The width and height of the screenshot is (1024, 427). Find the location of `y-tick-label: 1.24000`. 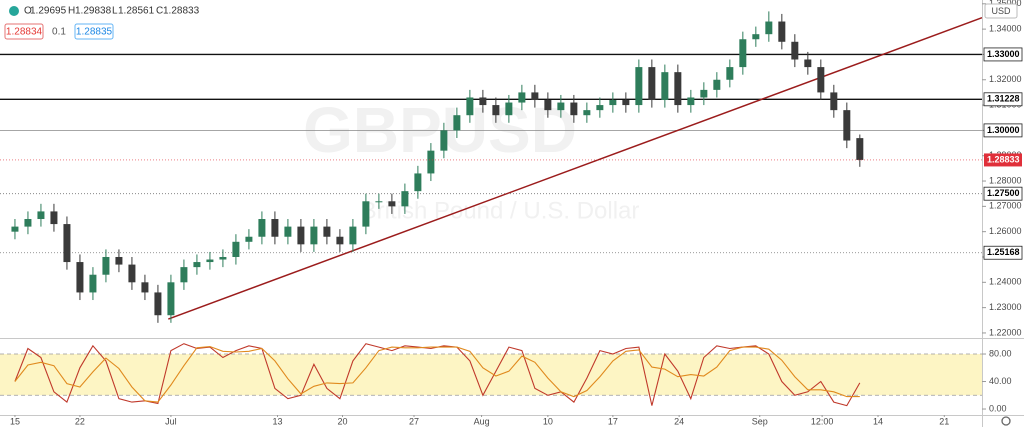

y-tick-label: 1.24000 is located at coordinates (1005, 282).